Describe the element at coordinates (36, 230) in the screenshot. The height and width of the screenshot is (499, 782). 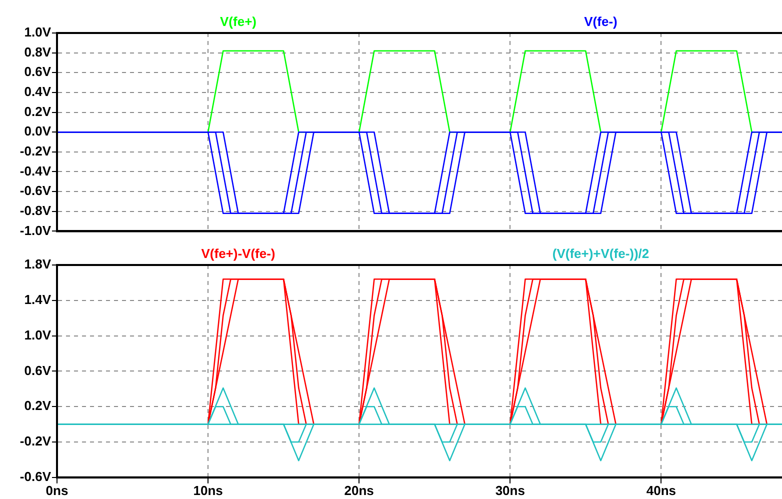
I see `y-tick-label: -1.0V` at that location.